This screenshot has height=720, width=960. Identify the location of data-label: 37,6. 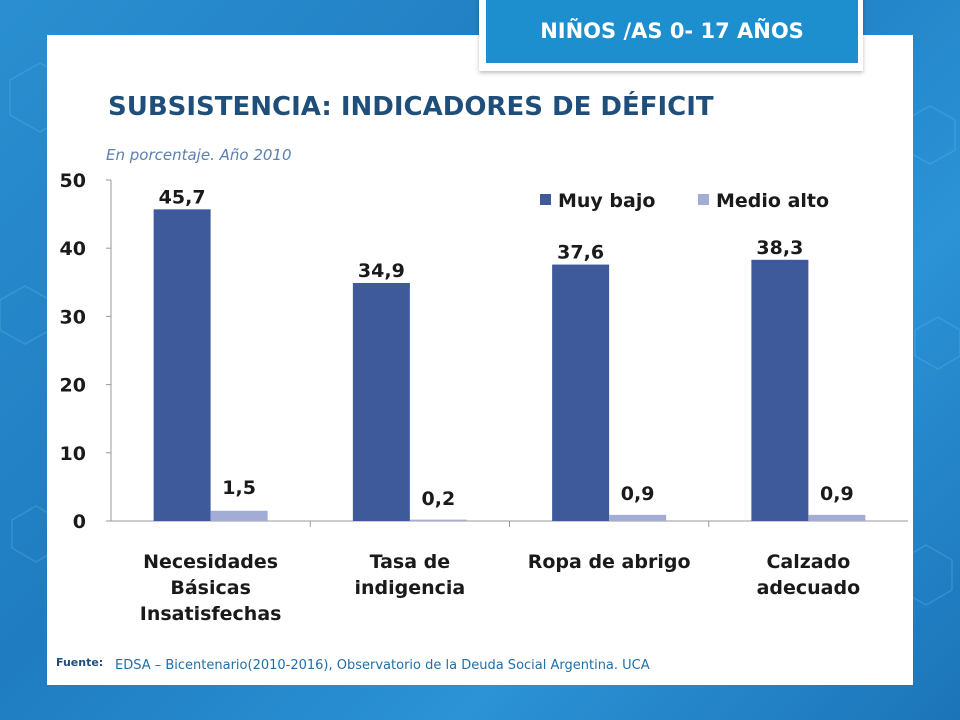
(580, 253).